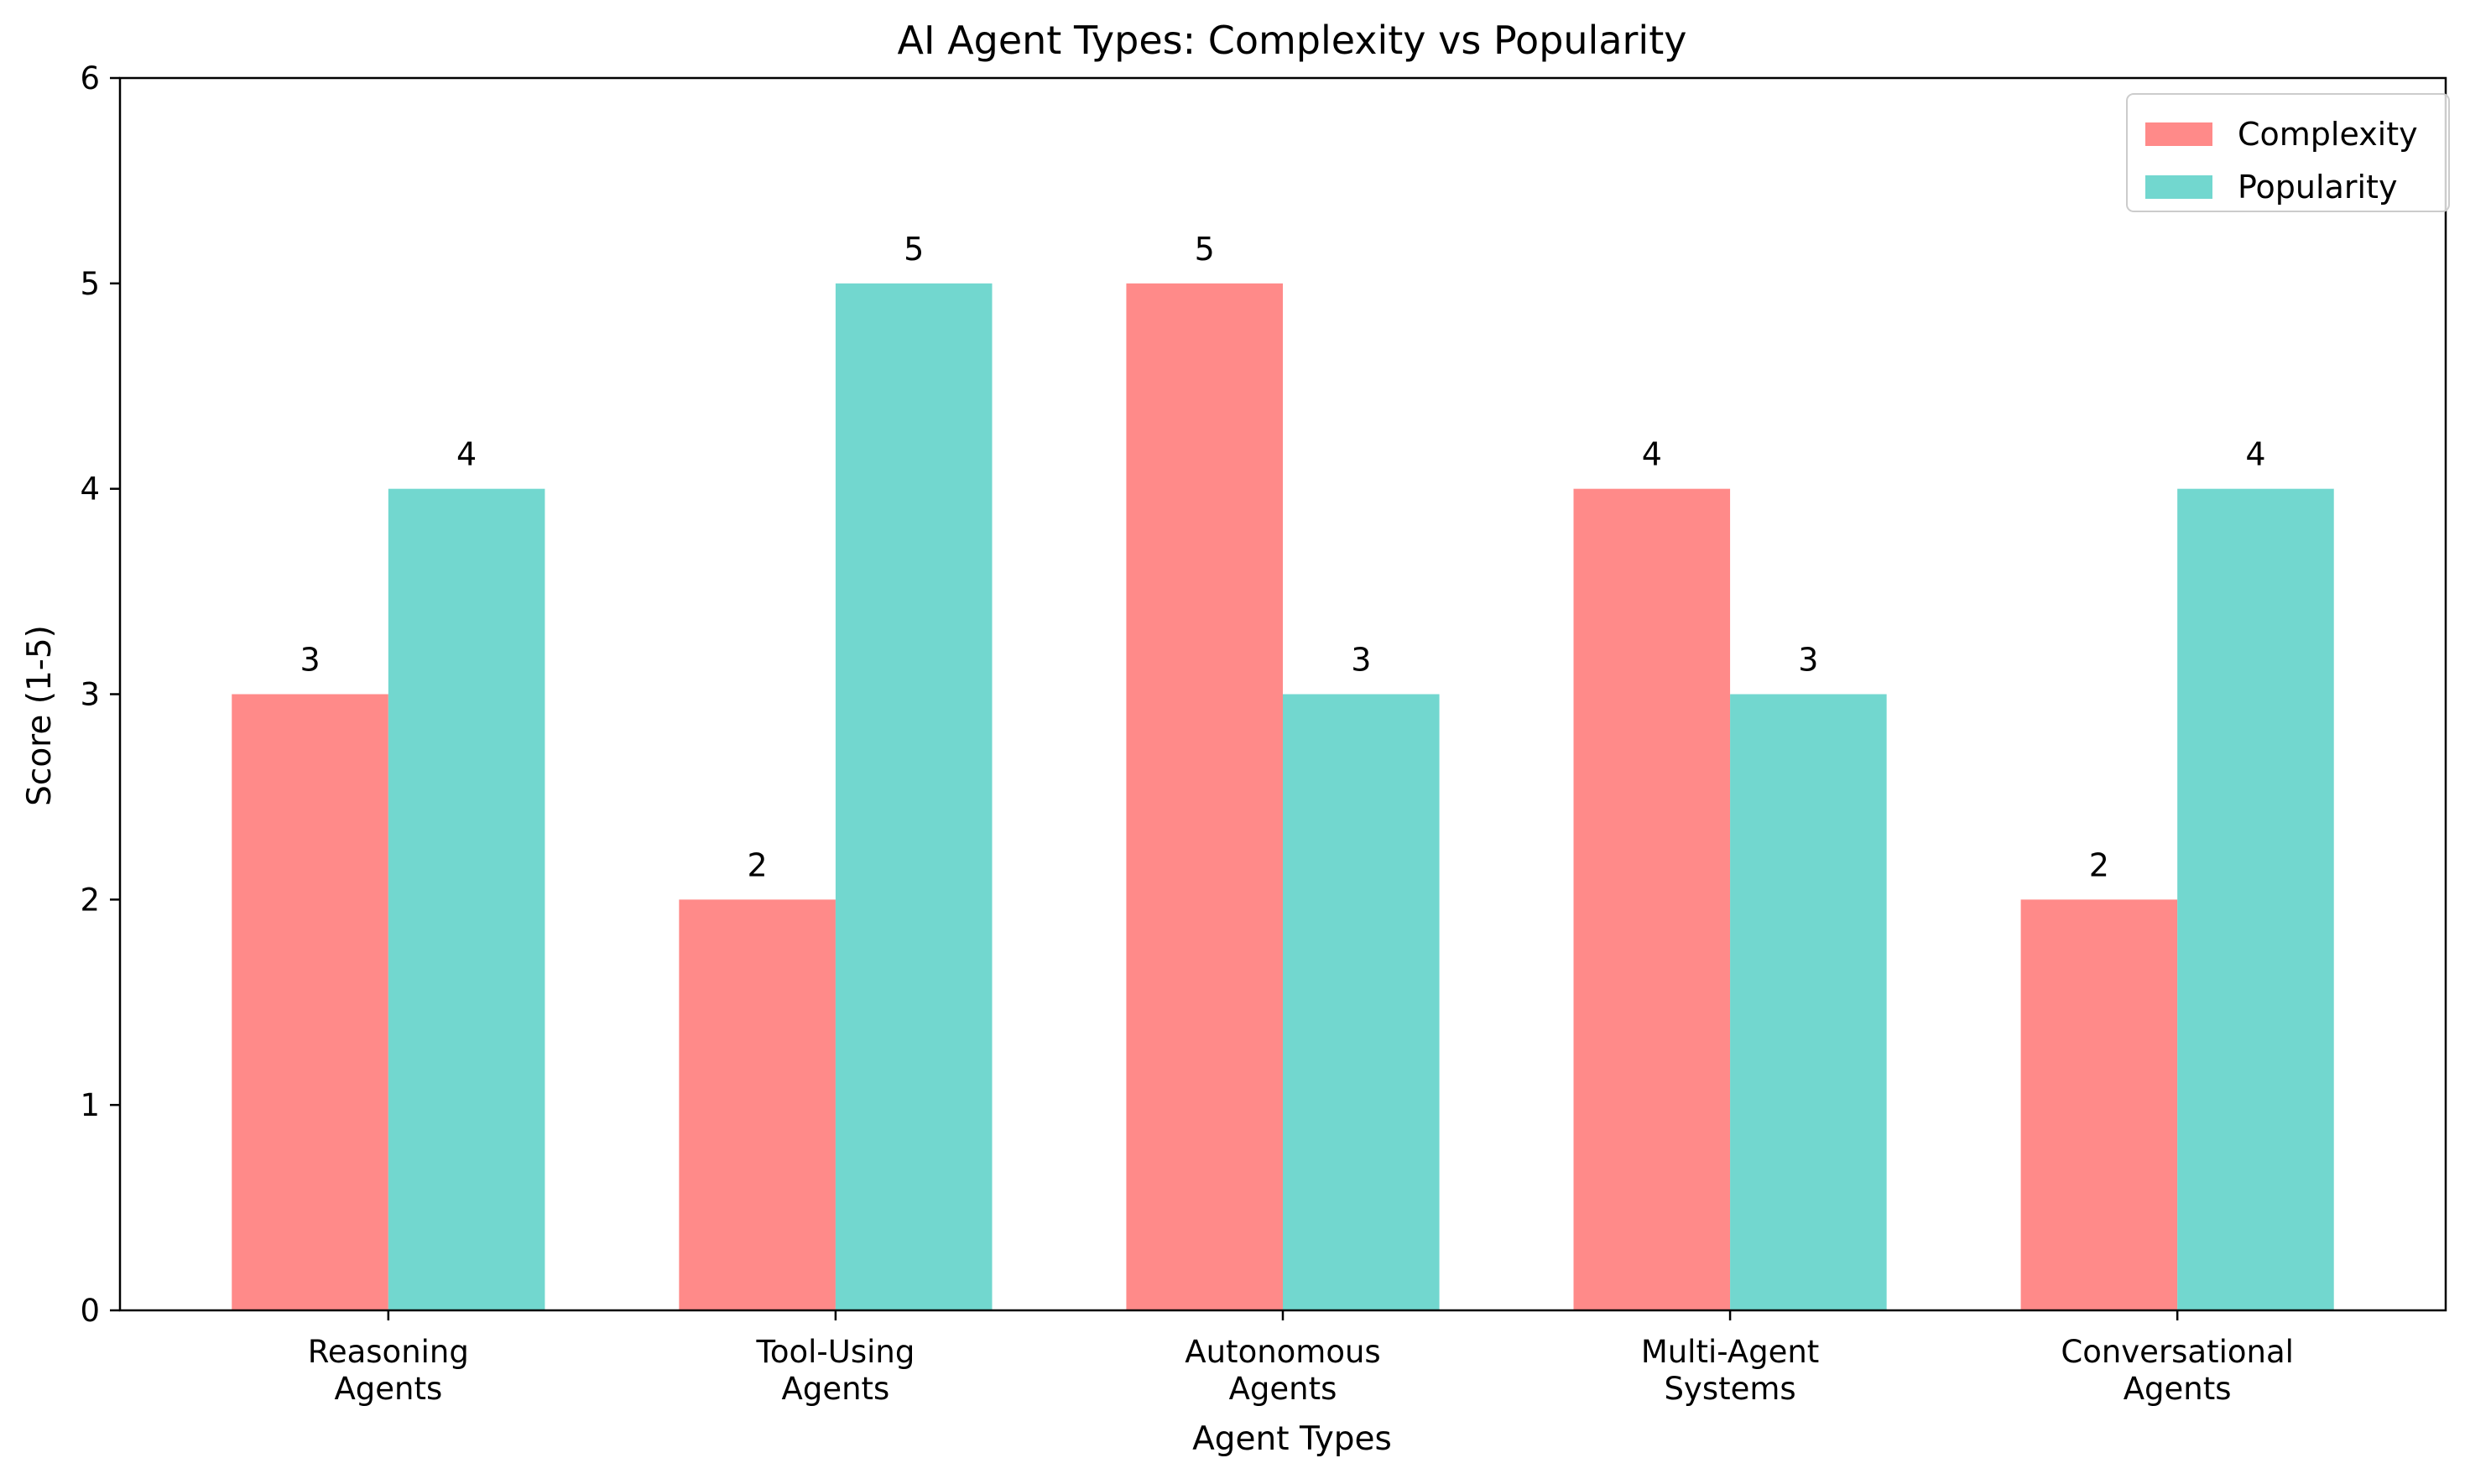 This screenshot has width=2491, height=1484. What do you see at coordinates (914, 250) in the screenshot?
I see `data-label-popularity: 5` at bounding box center [914, 250].